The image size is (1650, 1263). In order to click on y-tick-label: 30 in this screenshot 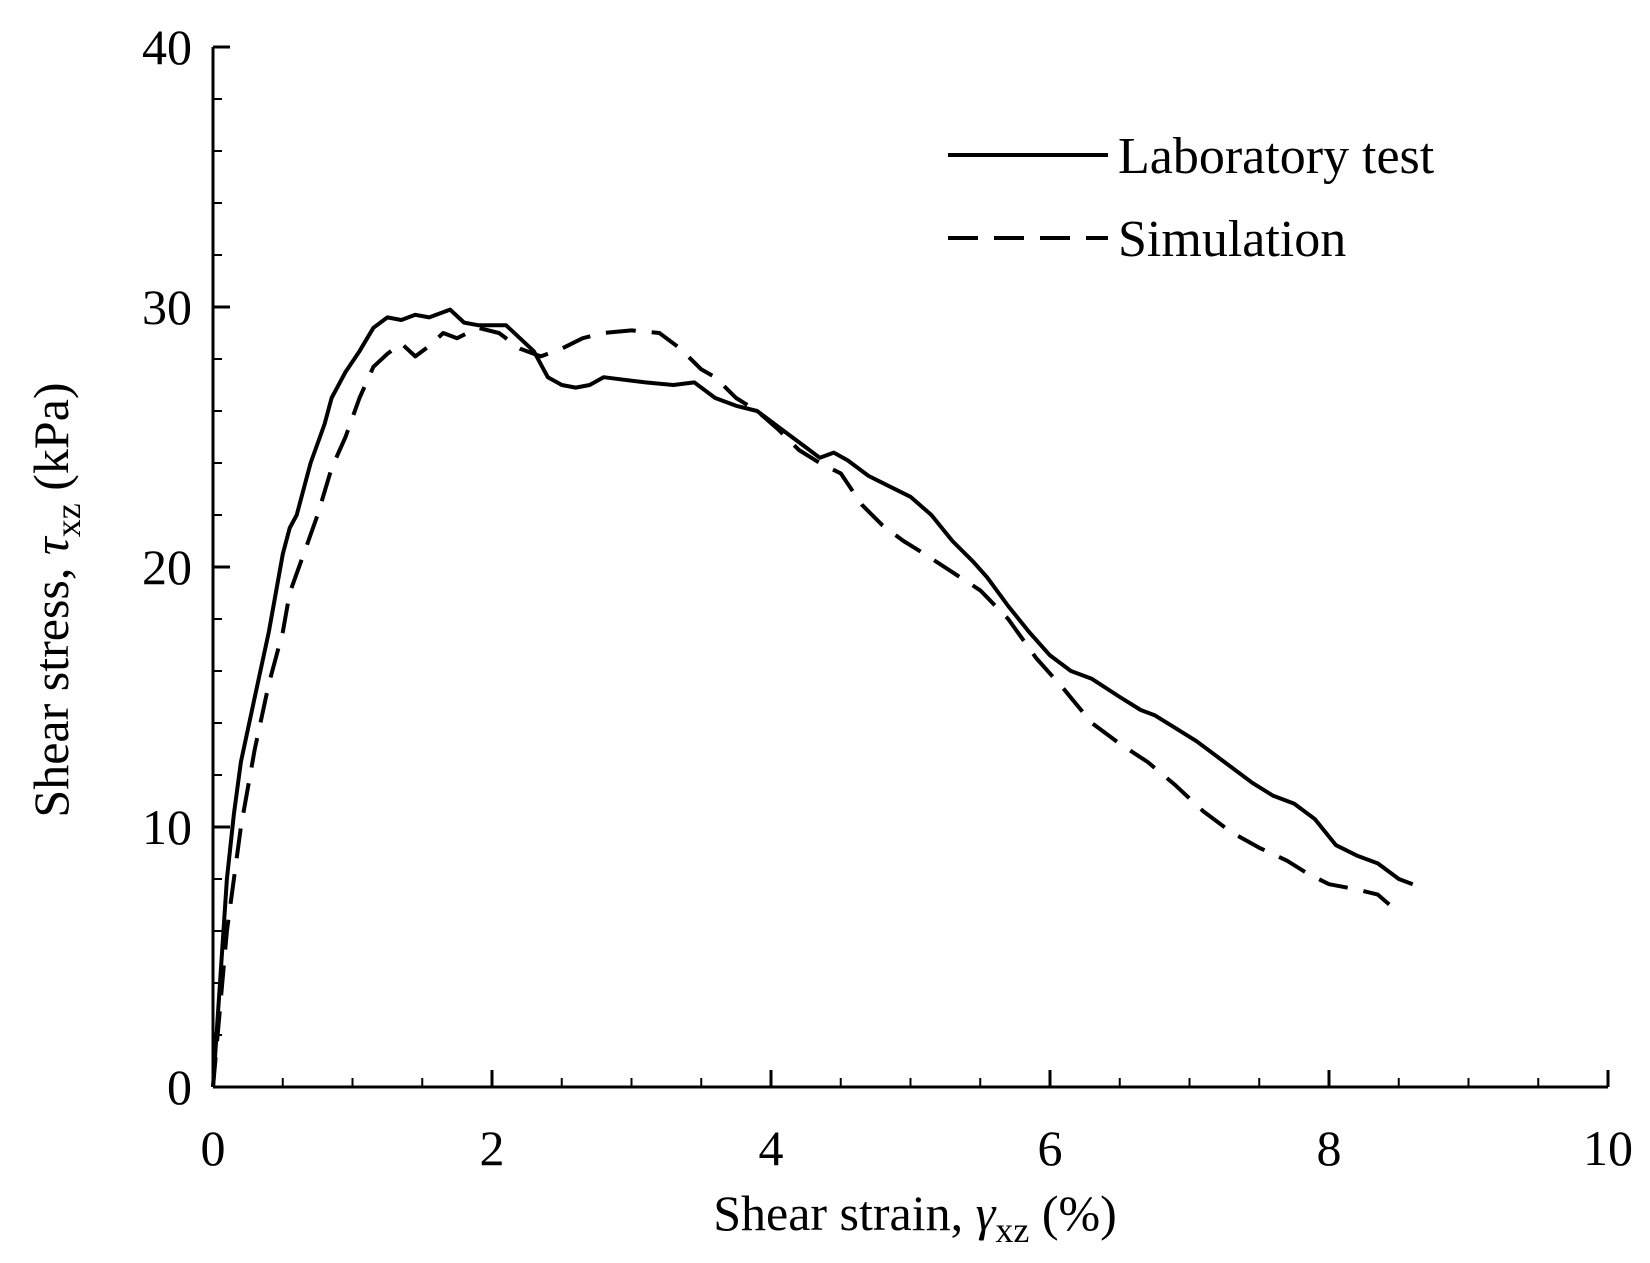, I will do `click(167, 307)`.